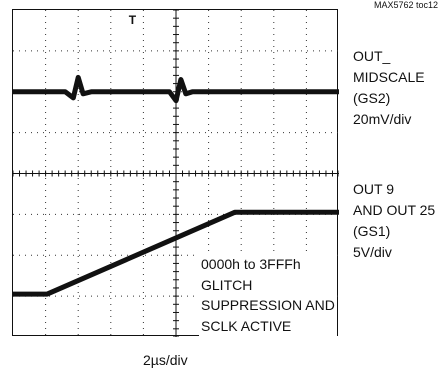 This screenshot has height=375, width=440. Describe the element at coordinates (382, 119) in the screenshot. I see `channel-1-label-line: 20mV/div` at that location.